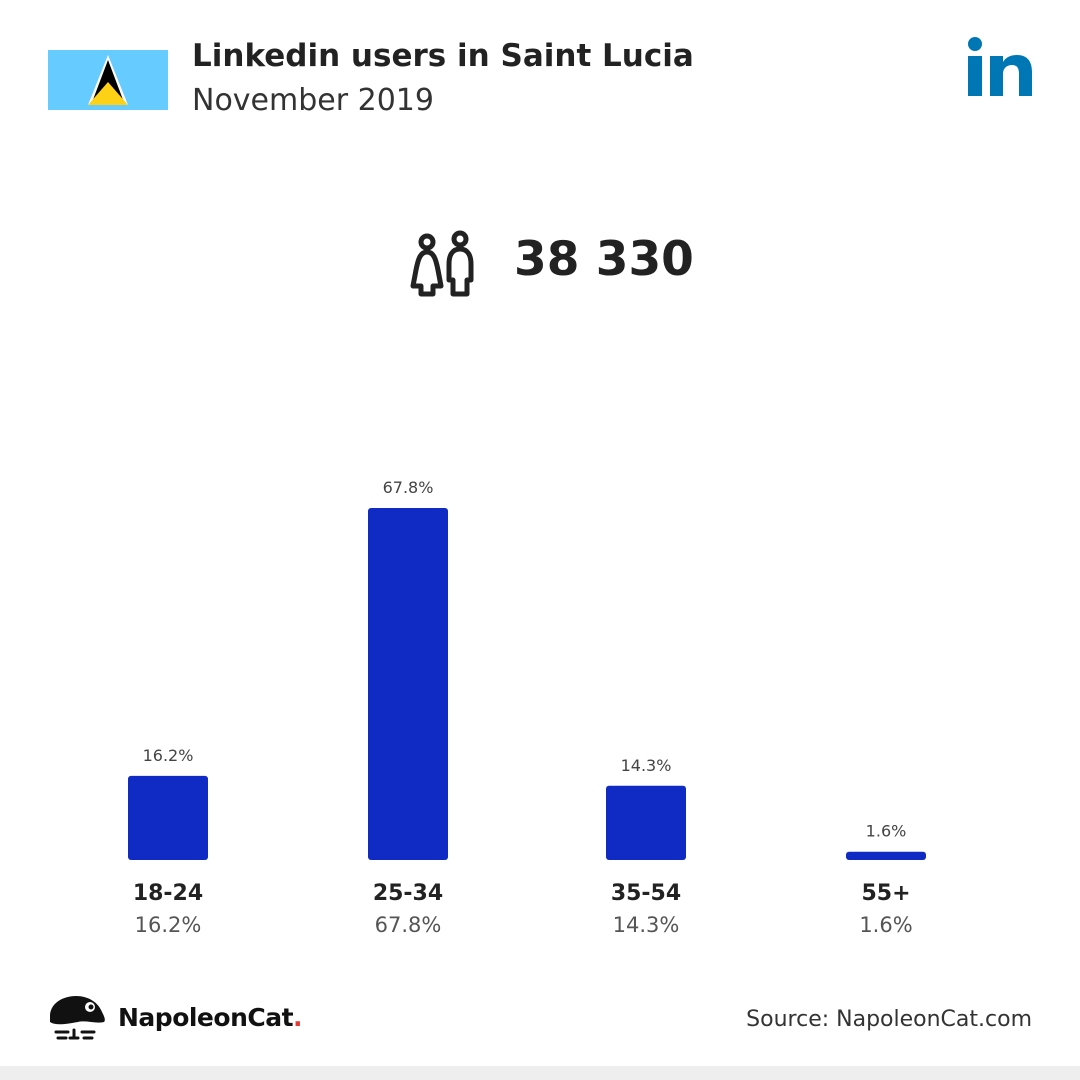 Image resolution: width=1080 pixels, height=1080 pixels. I want to click on source-credit: Source: NapoleonCat.com, so click(889, 1019).